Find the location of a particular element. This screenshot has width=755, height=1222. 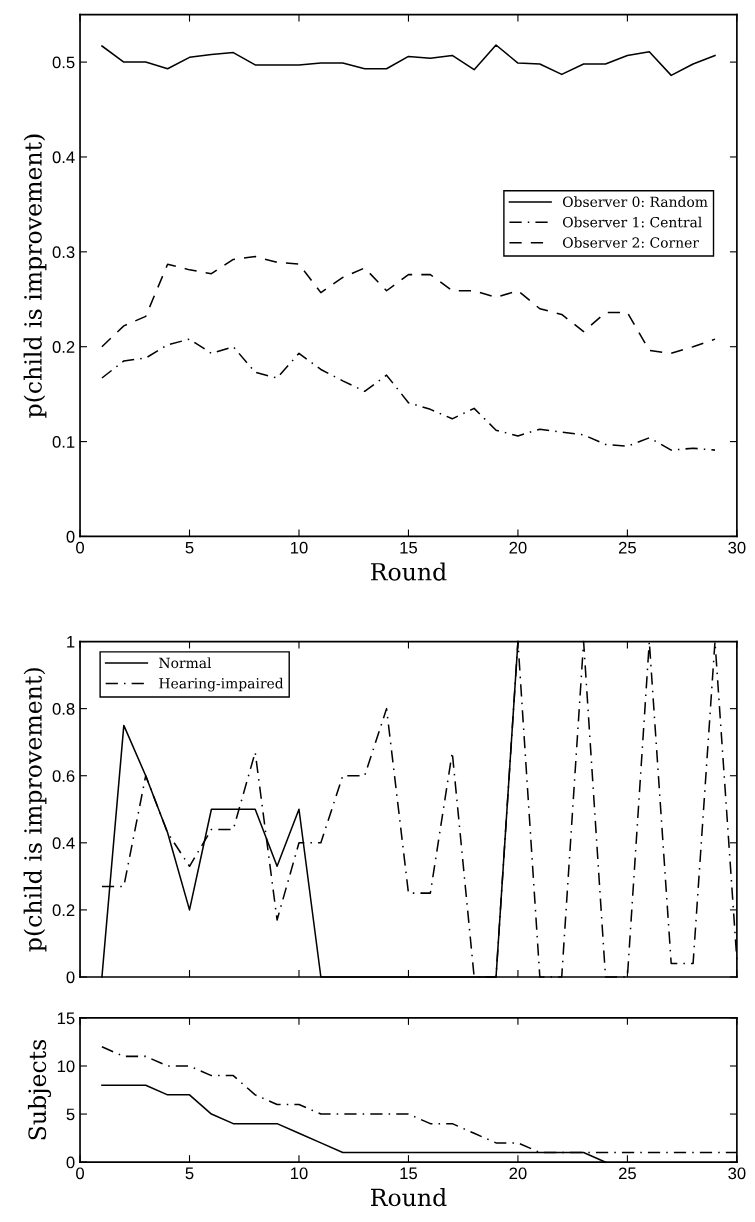

y-tick-label: 15 is located at coordinates (66, 1018).